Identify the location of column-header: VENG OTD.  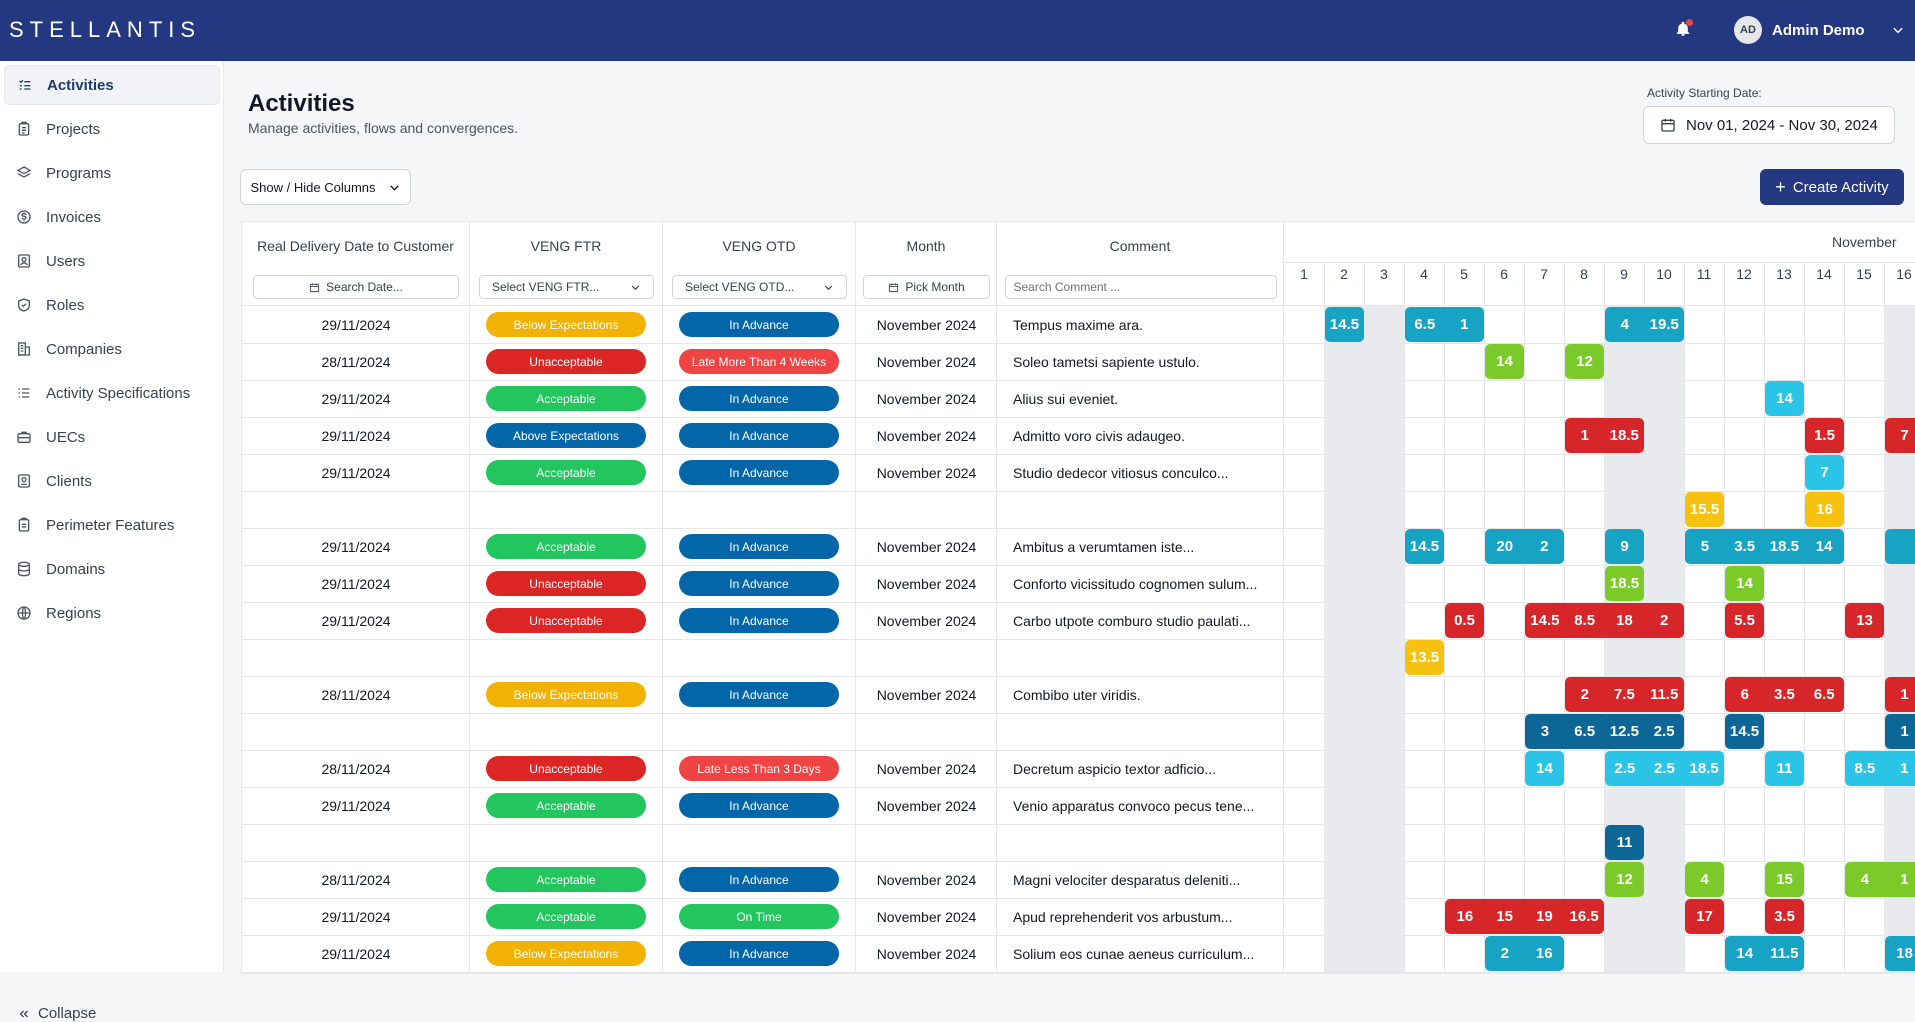
(759, 246).